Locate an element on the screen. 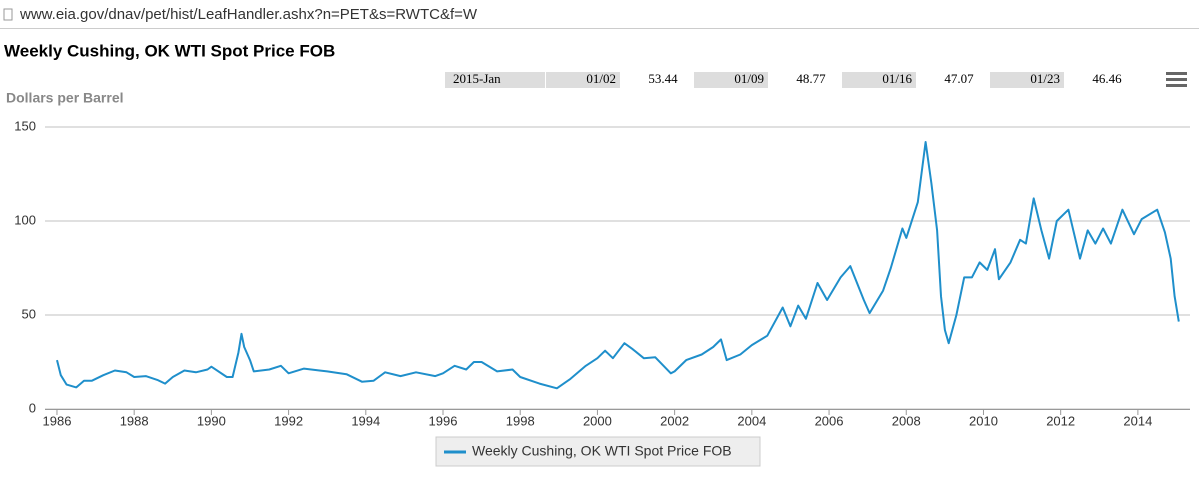  x-tick-label: 2014 is located at coordinates (1137, 420).